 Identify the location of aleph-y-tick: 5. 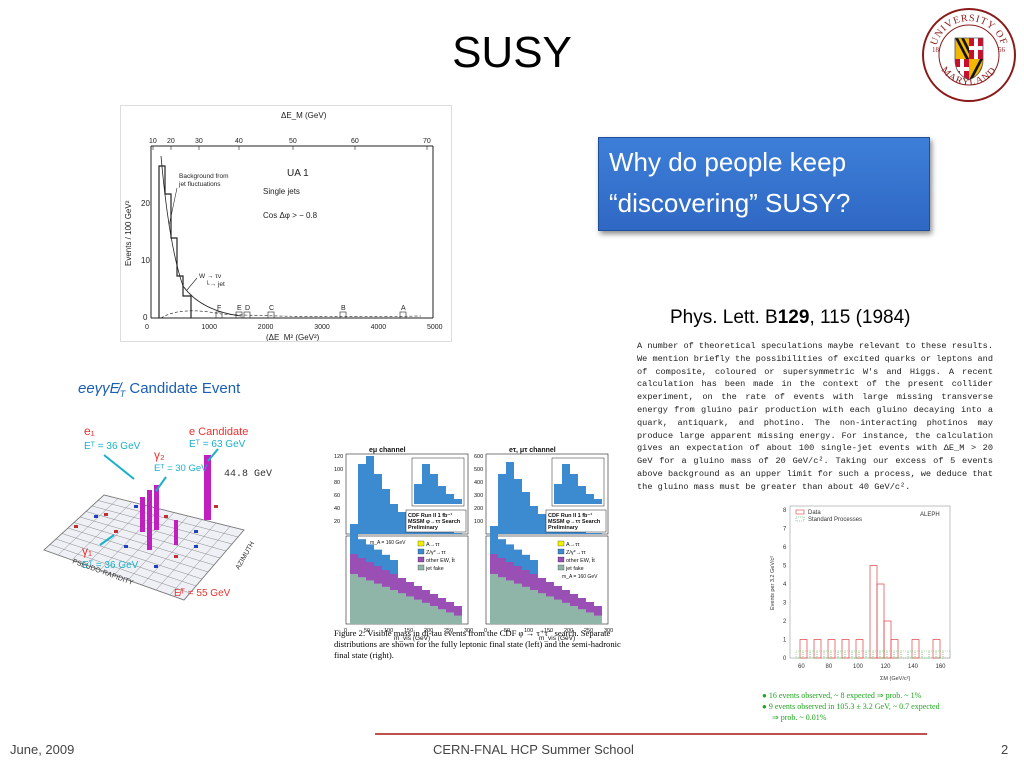
(785, 567).